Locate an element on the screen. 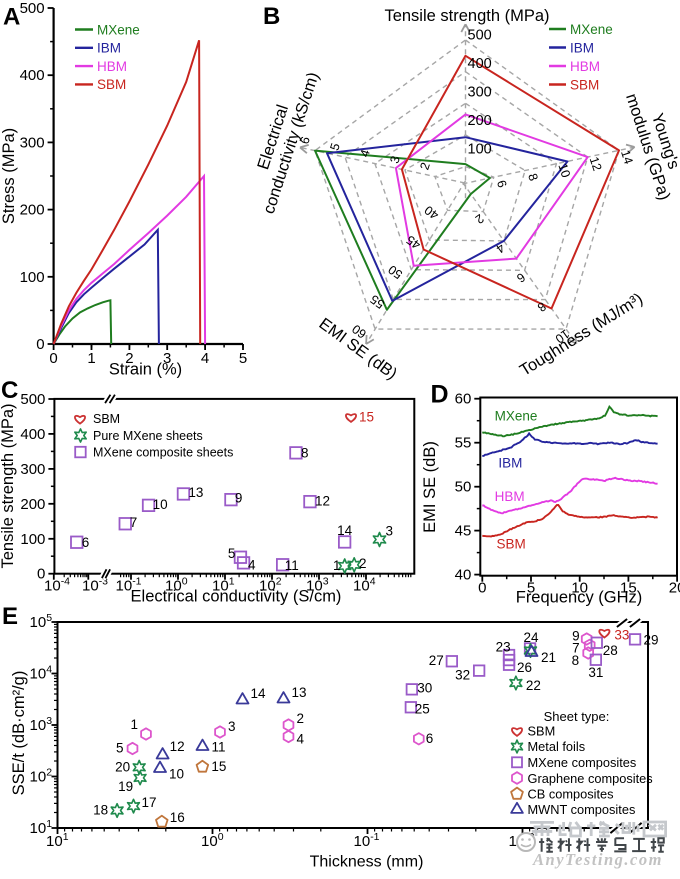  svg-text: Pure MXene sheets is located at coordinates (148, 436).